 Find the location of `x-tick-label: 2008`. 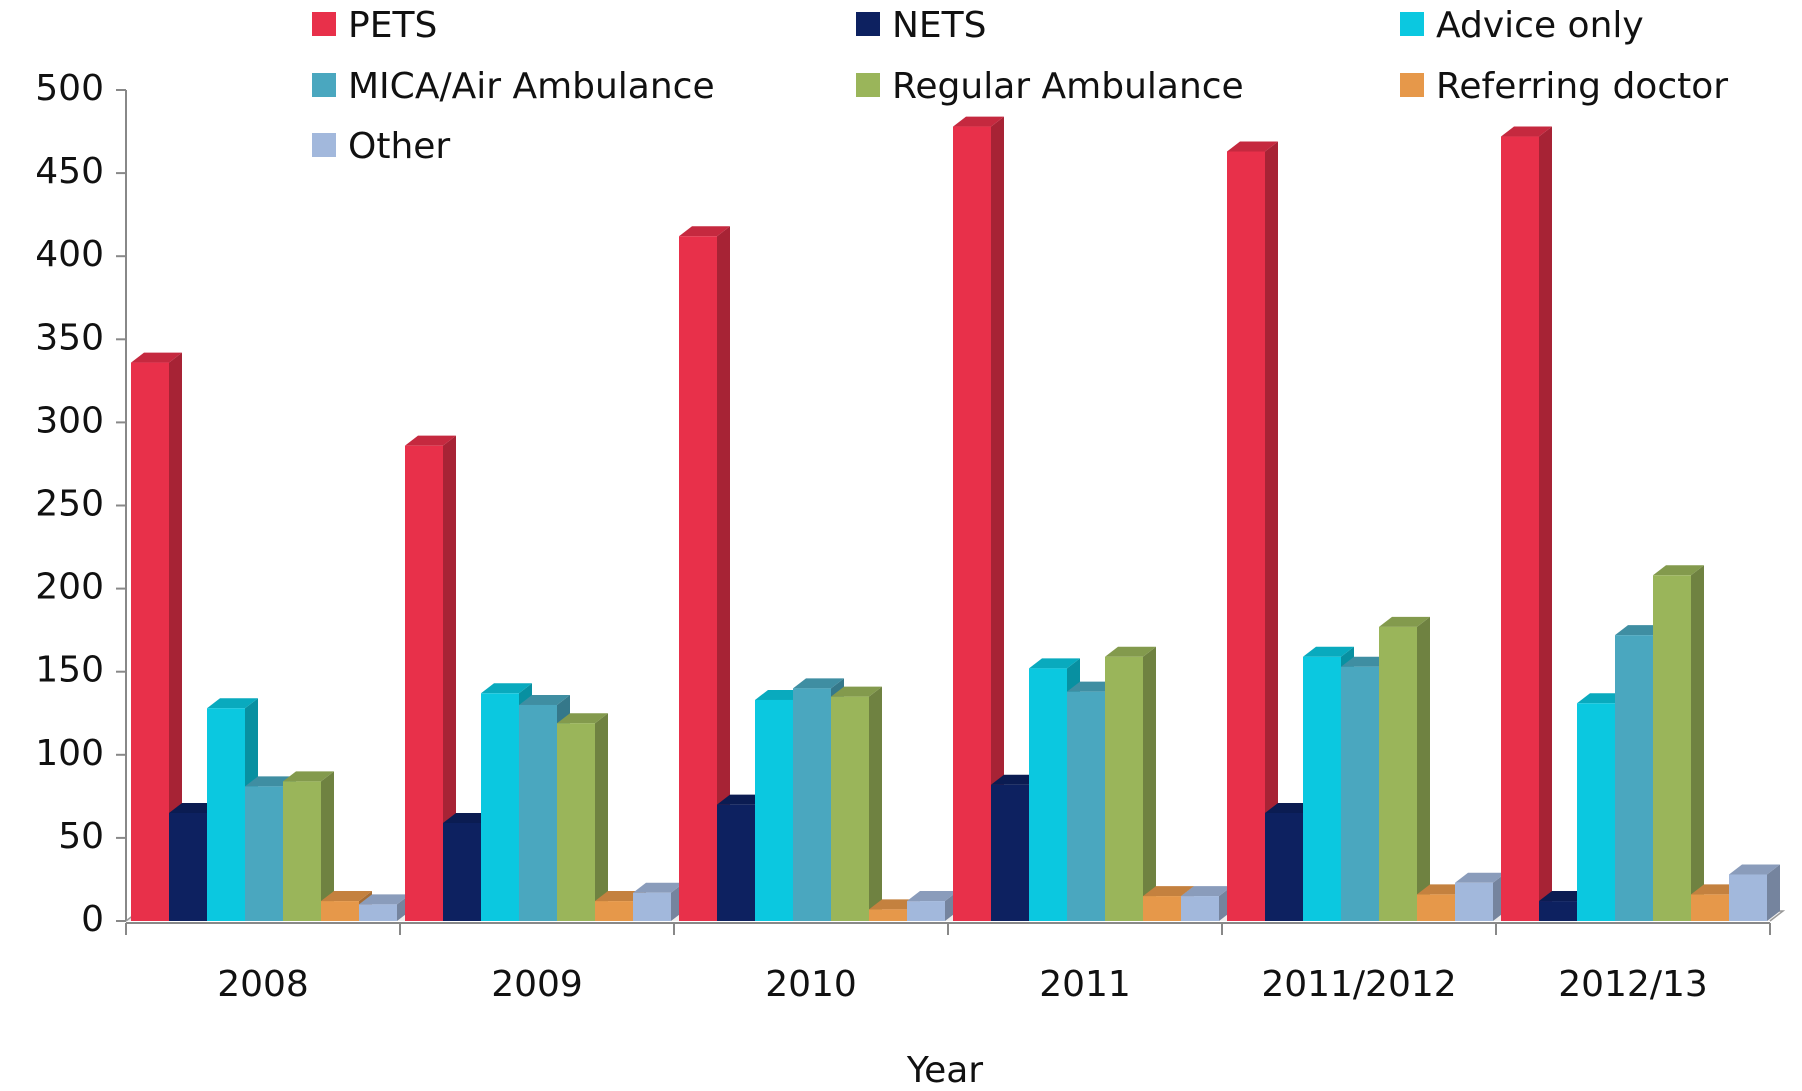

x-tick-label: 2008 is located at coordinates (263, 984).